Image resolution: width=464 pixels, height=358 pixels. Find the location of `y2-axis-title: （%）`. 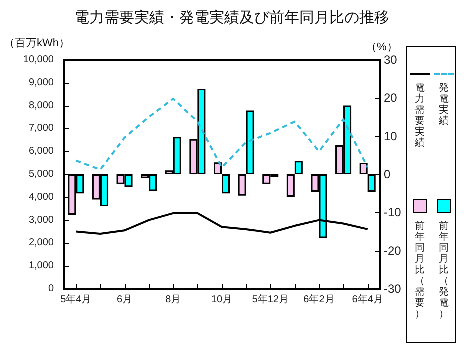

y2-axis-title: （%） is located at coordinates (382, 48).